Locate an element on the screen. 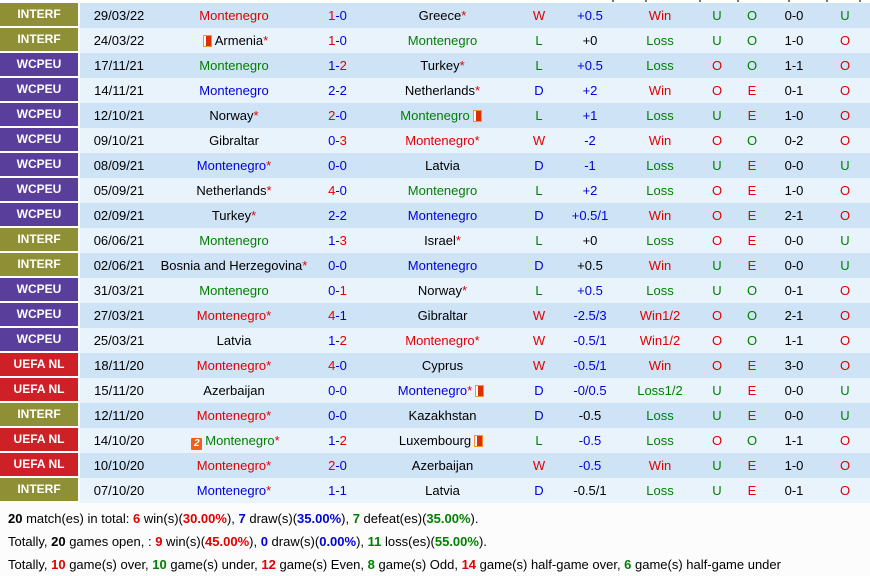 The image size is (870, 576). match-date: 08/09/21 is located at coordinates (119, 165).